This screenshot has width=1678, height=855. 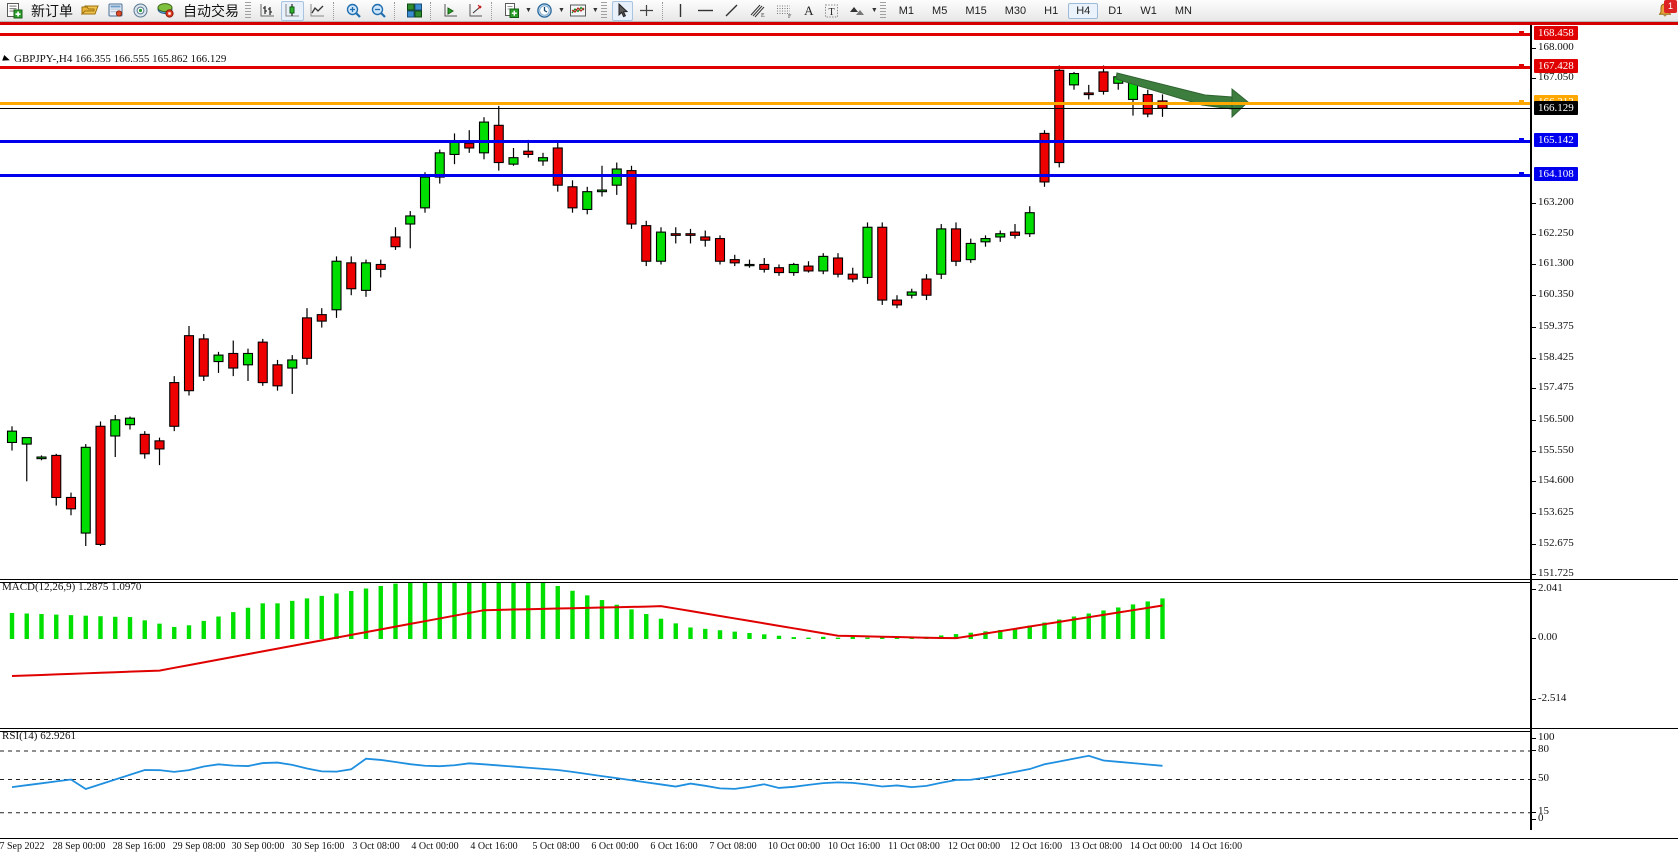 What do you see at coordinates (733, 846) in the screenshot?
I see `time-tick: 7 Oct 08:00` at bounding box center [733, 846].